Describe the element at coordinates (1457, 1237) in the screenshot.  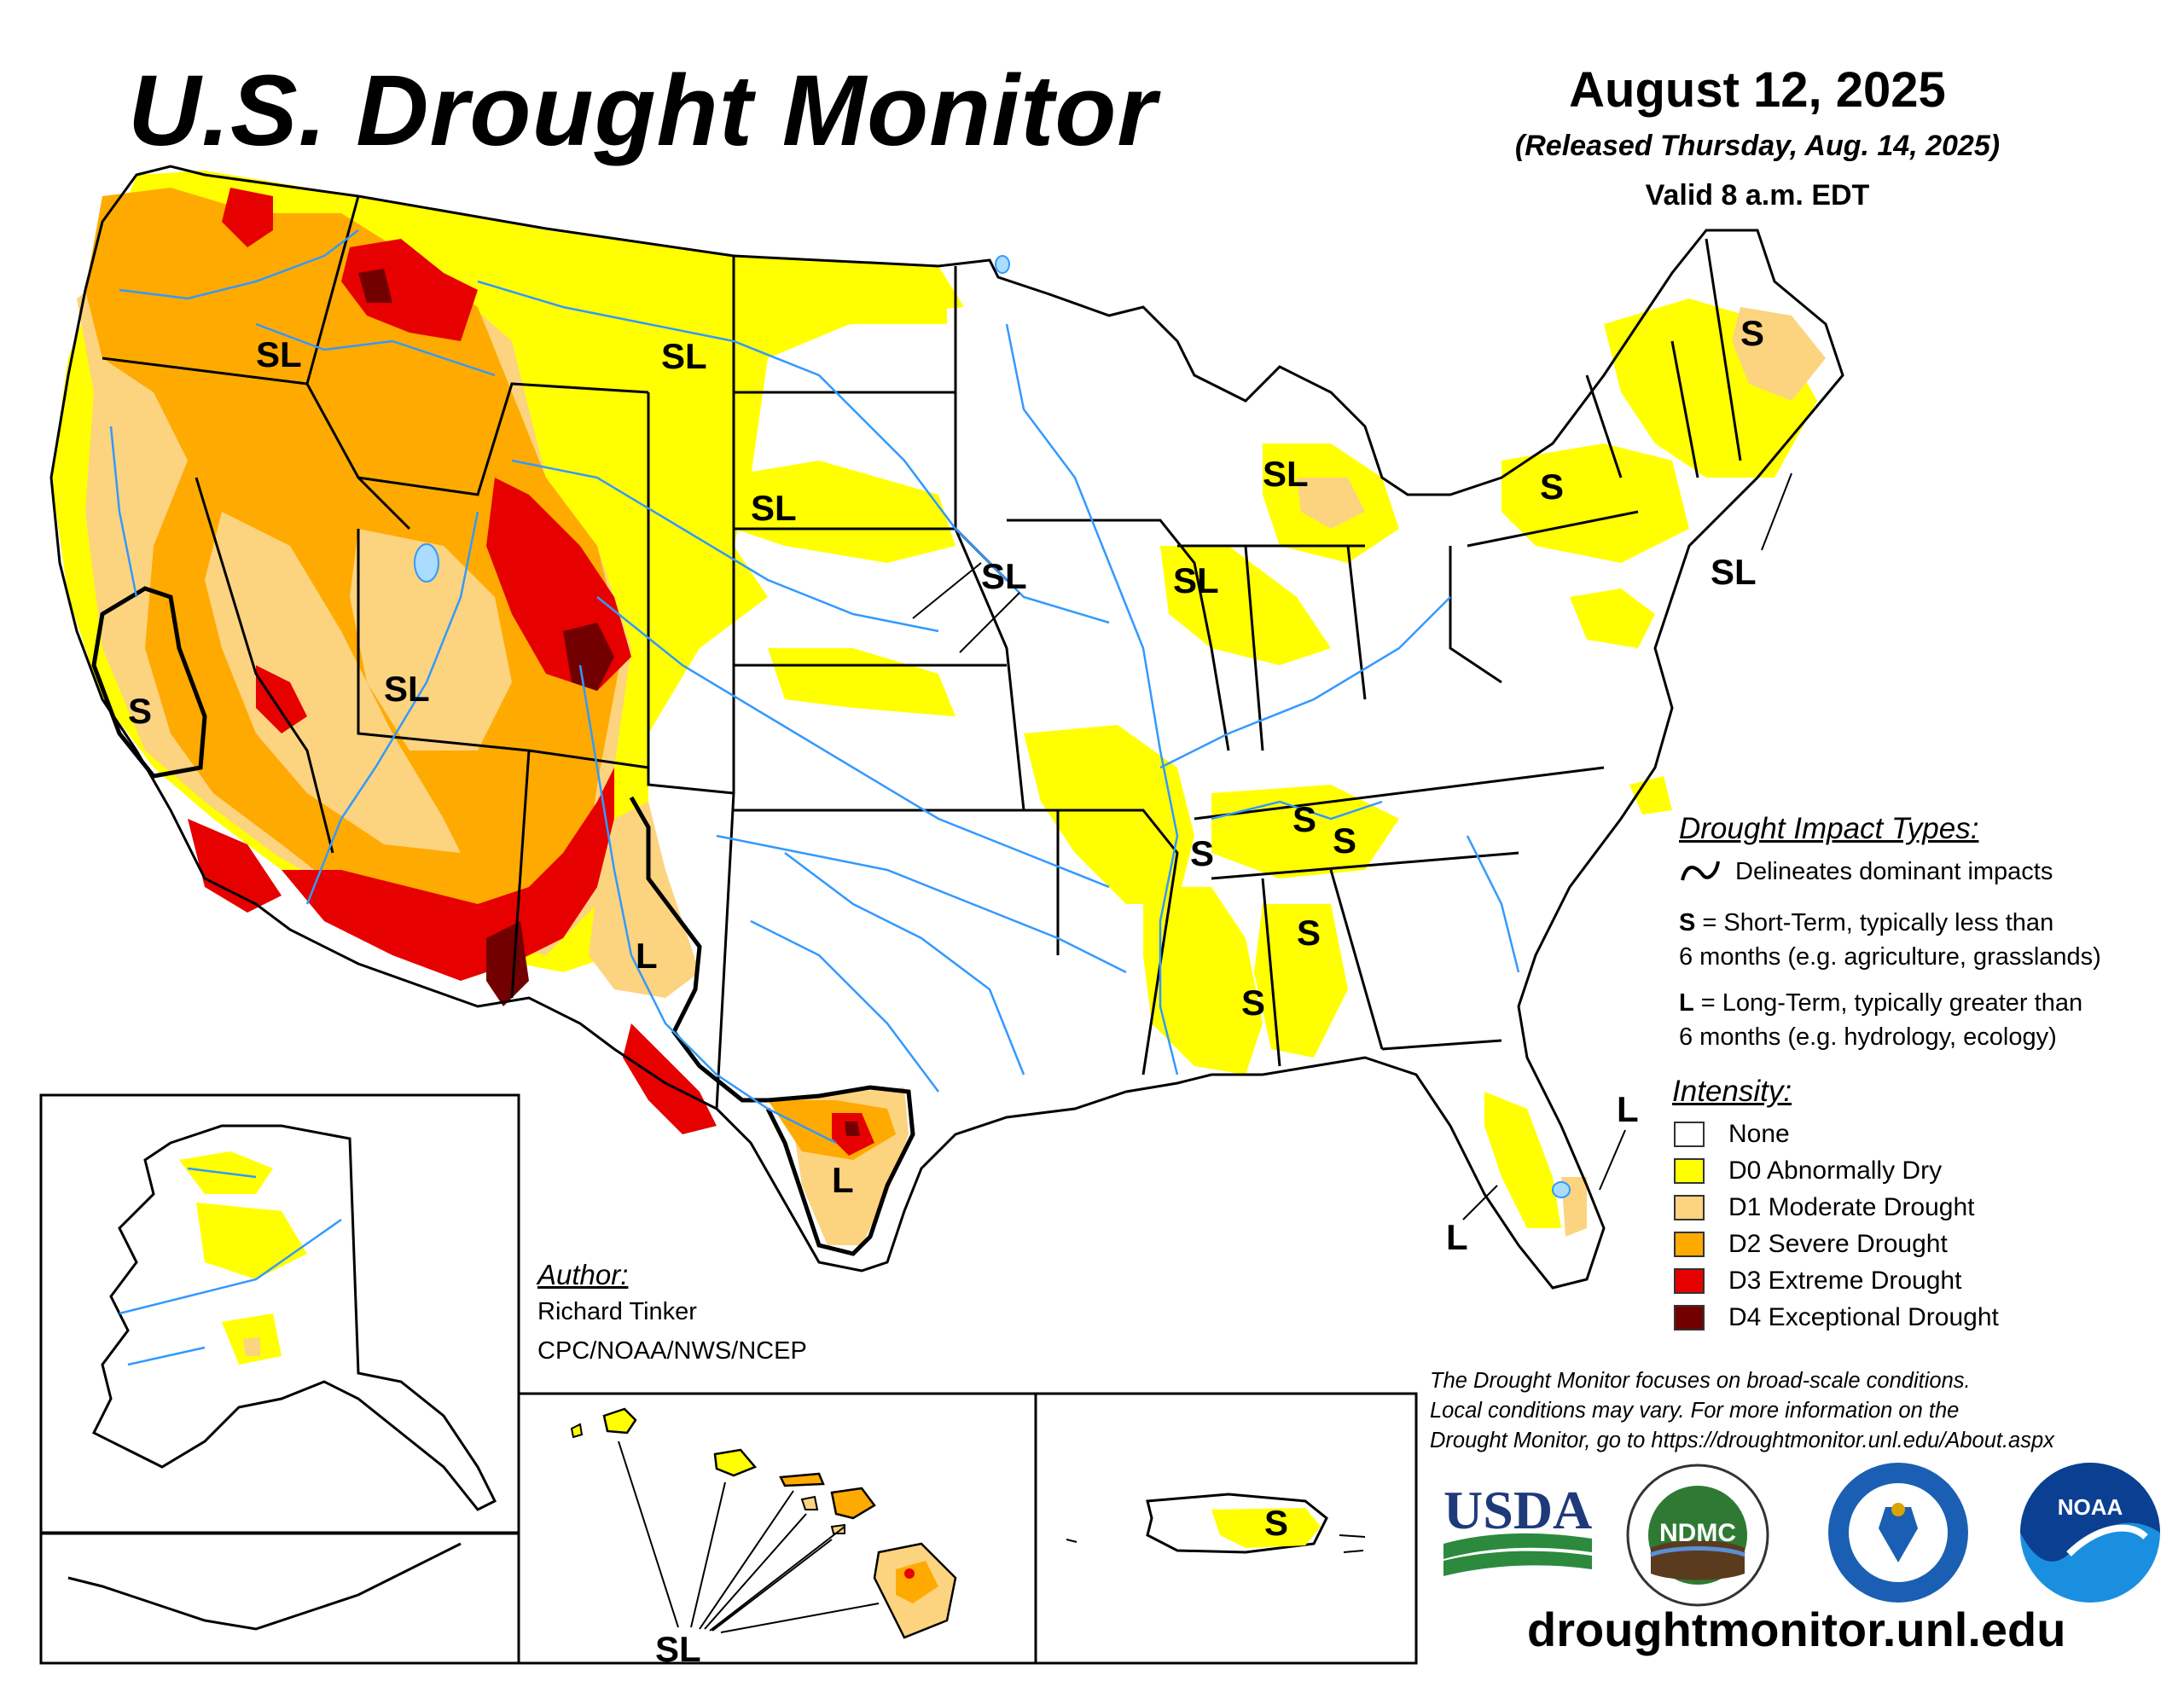
I see `impact-label-florida-west: L` at that location.